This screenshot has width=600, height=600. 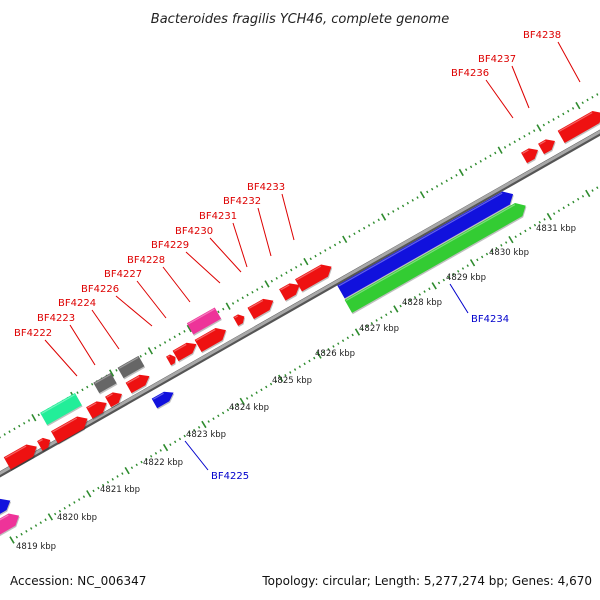 What do you see at coordinates (33, 333) in the screenshot?
I see `gene-label-bf4222: BF4222` at bounding box center [33, 333].